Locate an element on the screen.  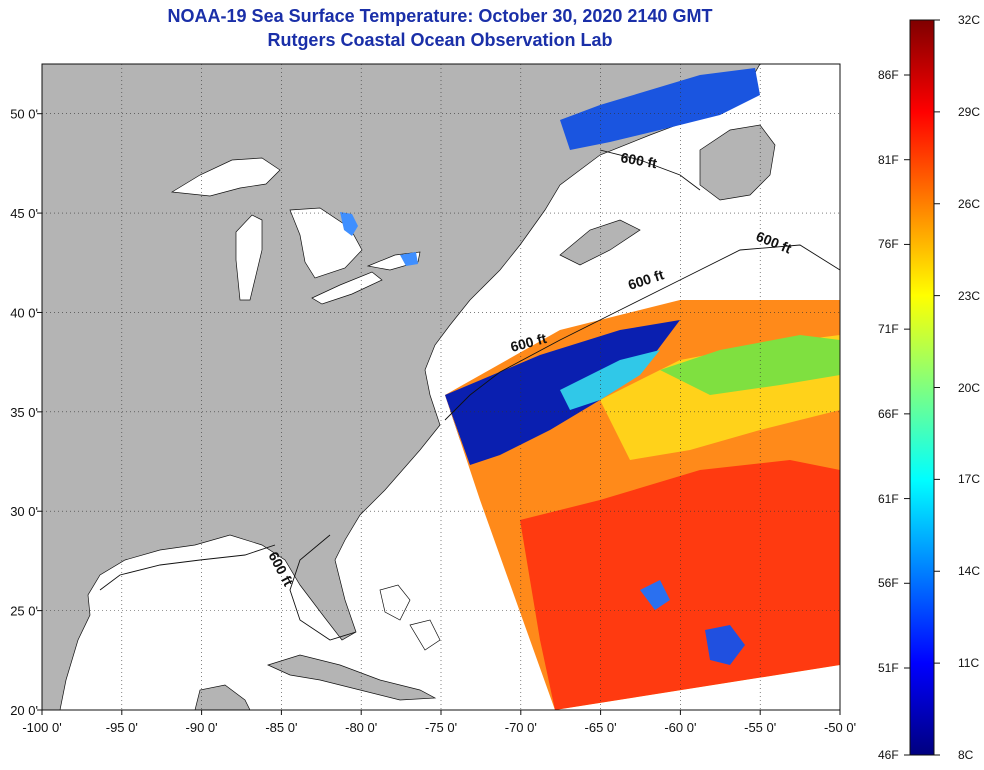
contour-label: 600 ft is located at coordinates (638, 160).